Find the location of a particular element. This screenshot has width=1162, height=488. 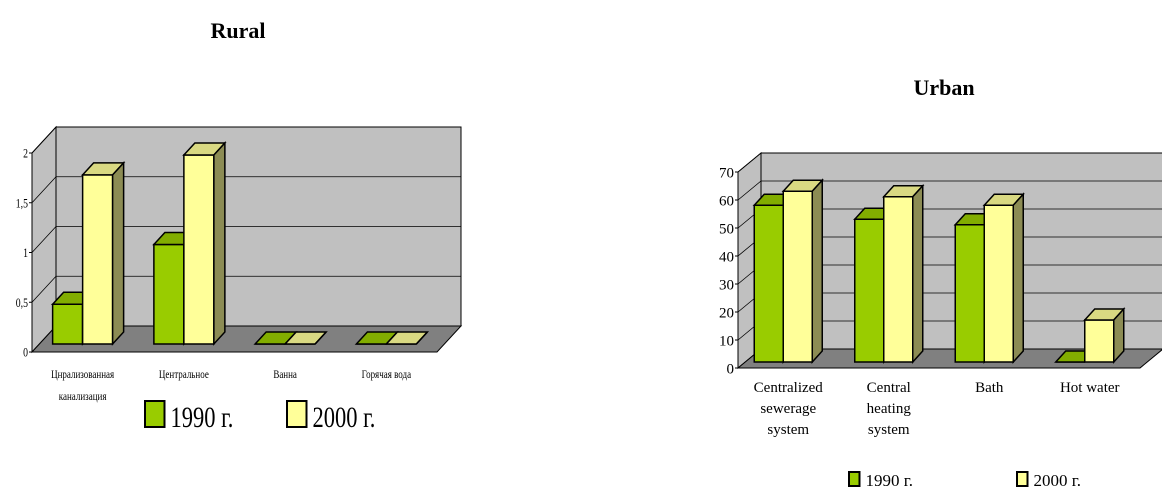

y-tick-label: 2 is located at coordinates (25, 154).